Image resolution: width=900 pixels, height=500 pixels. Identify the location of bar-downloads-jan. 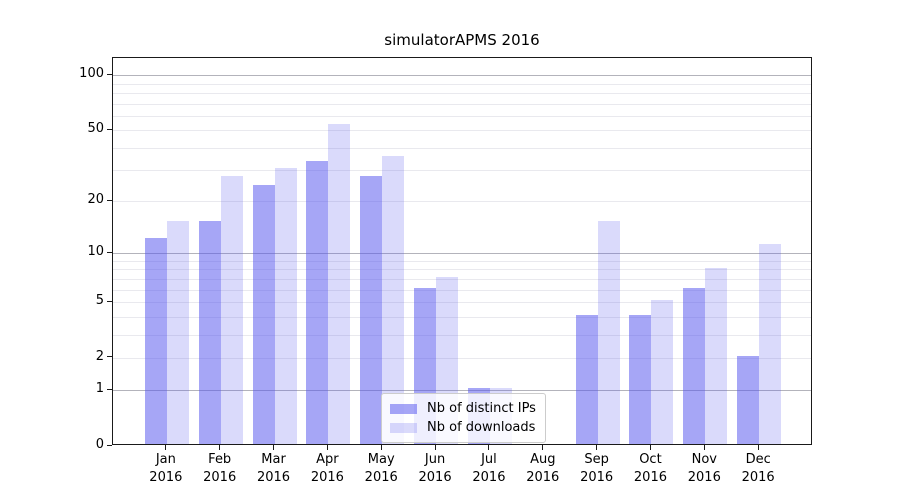
(177, 332).